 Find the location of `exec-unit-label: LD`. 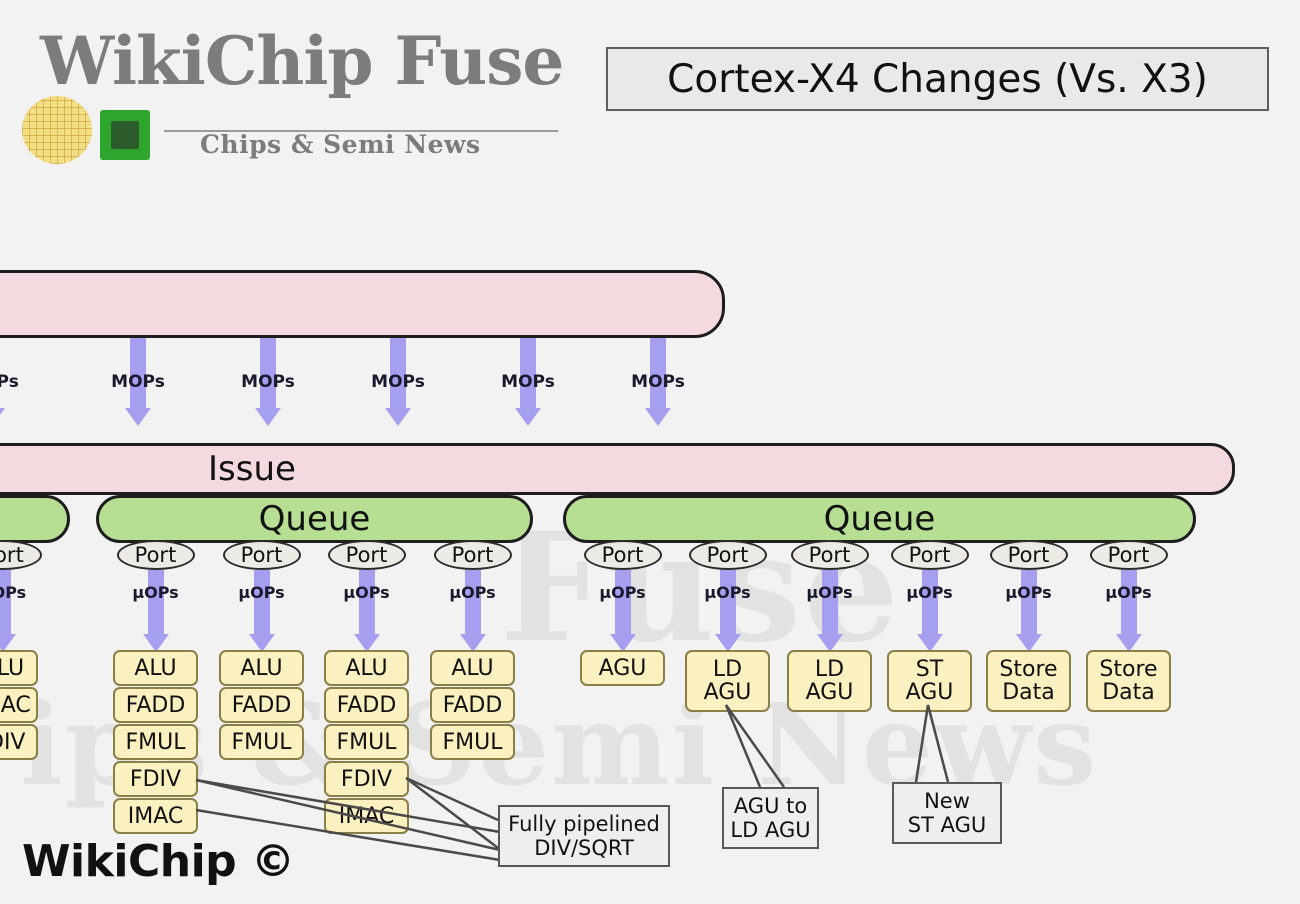

exec-unit-label: LD is located at coordinates (829, 669).